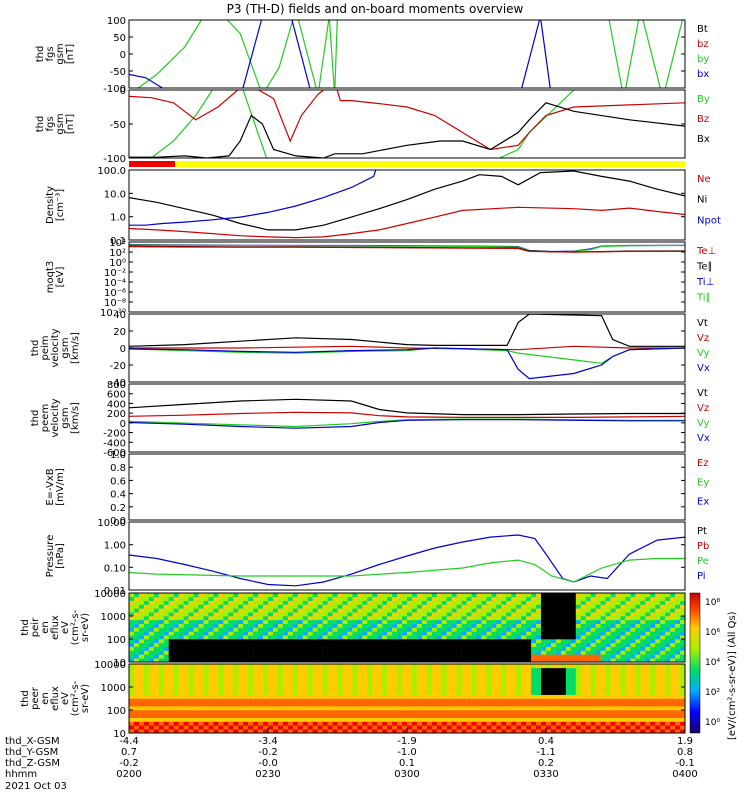 The image size is (750, 800). What do you see at coordinates (111, 523) in the screenshot?
I see `y-tick-label: 10.00` at bounding box center [111, 523].